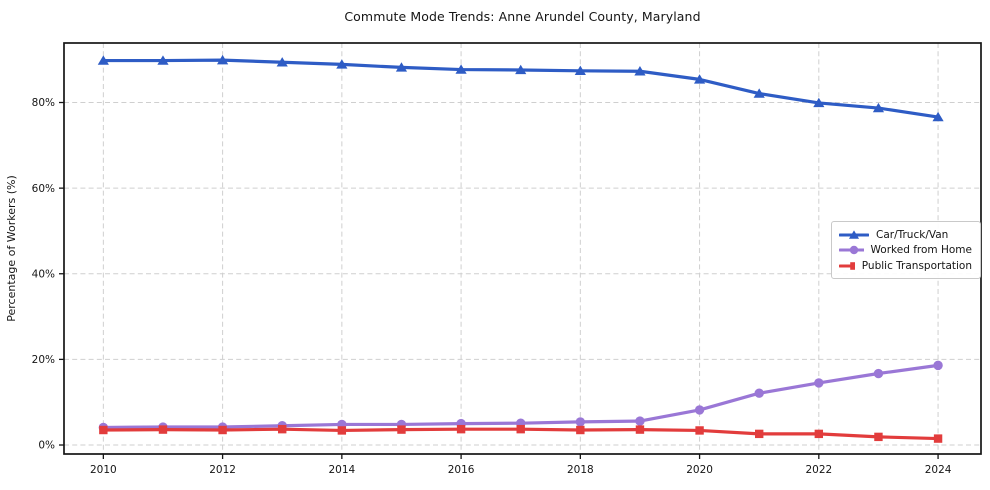  What do you see at coordinates (11, 248) in the screenshot?
I see `y-axis-label: Percentage of Workers (%)` at bounding box center [11, 248].